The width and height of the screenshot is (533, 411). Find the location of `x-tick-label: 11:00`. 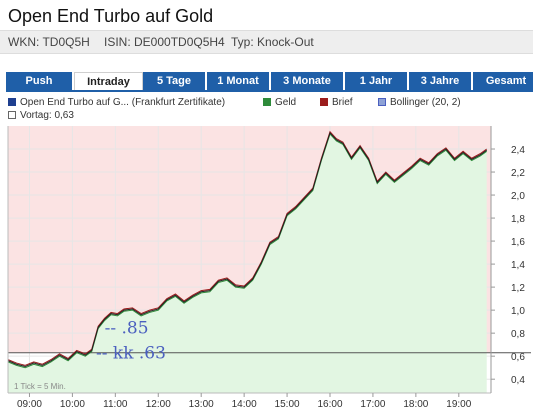

x-tick-label: 11:00 is located at coordinates (115, 404).